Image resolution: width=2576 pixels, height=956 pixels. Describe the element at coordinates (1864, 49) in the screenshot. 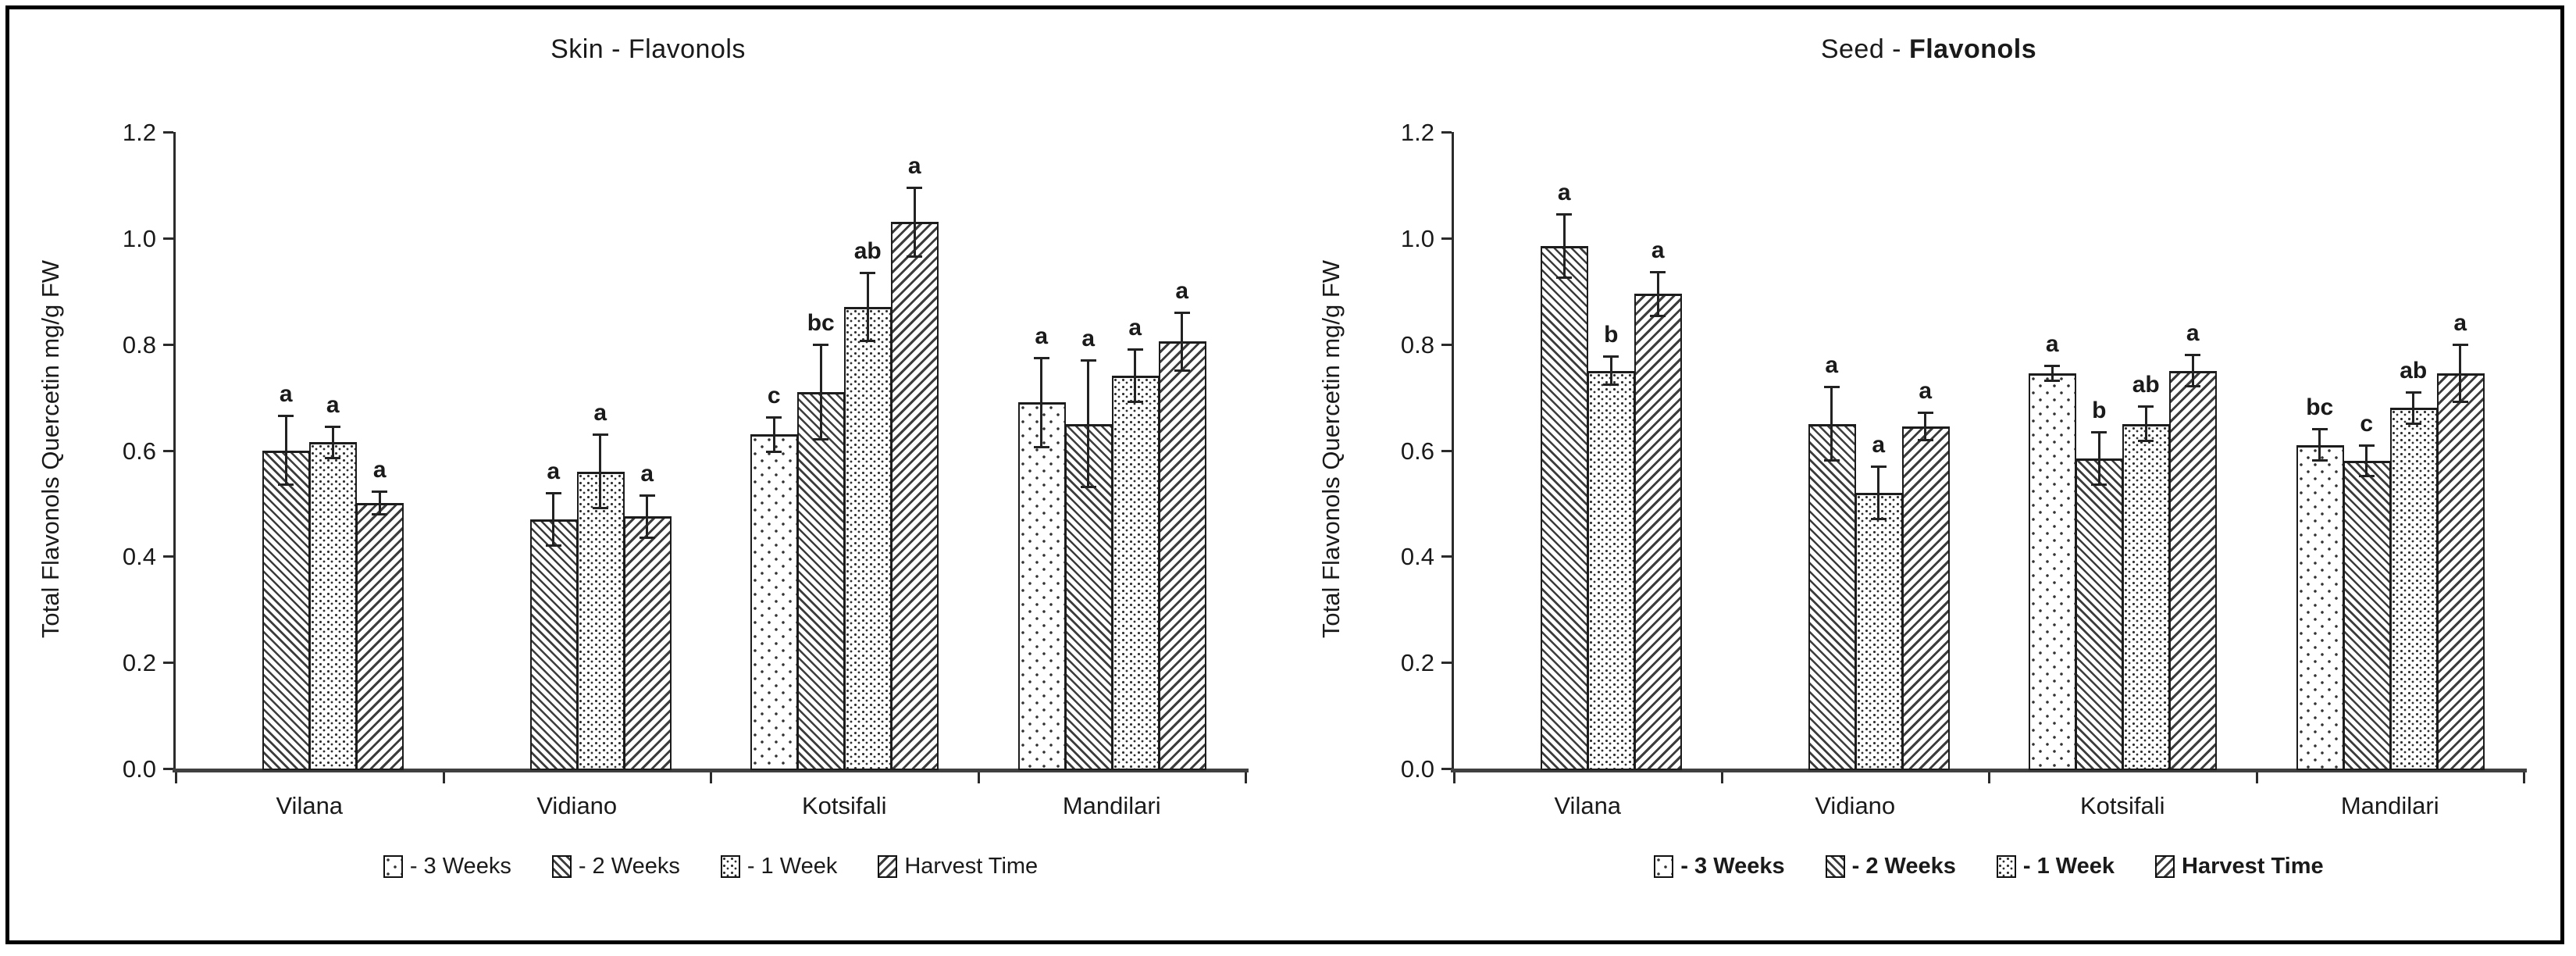

I see `chart-title-normal: Seed -` at that location.